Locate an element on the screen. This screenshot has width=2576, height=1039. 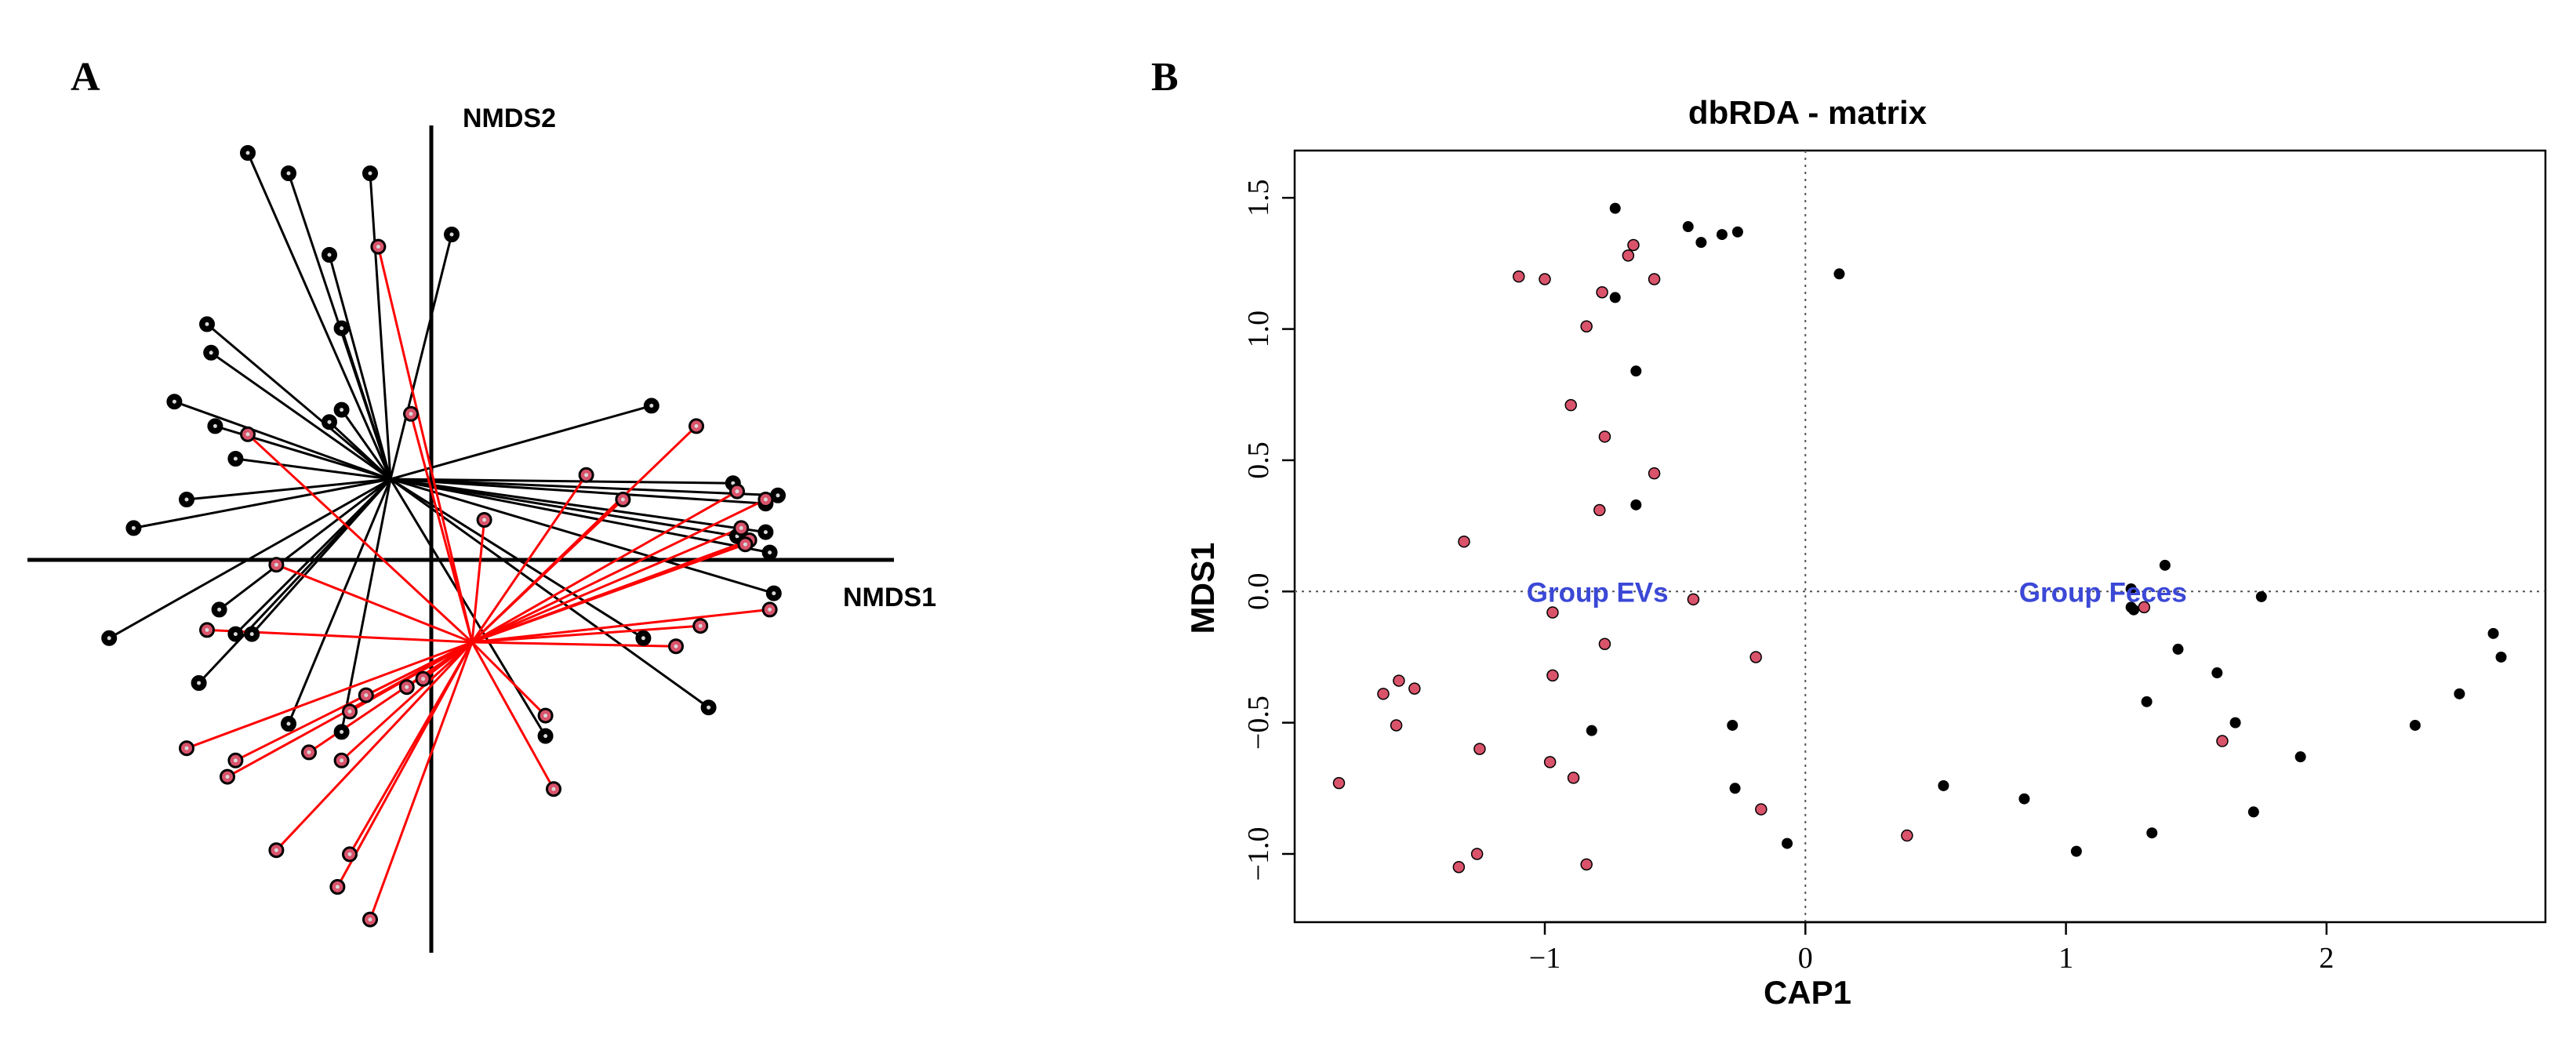
panel-a-label: A is located at coordinates (85, 77).